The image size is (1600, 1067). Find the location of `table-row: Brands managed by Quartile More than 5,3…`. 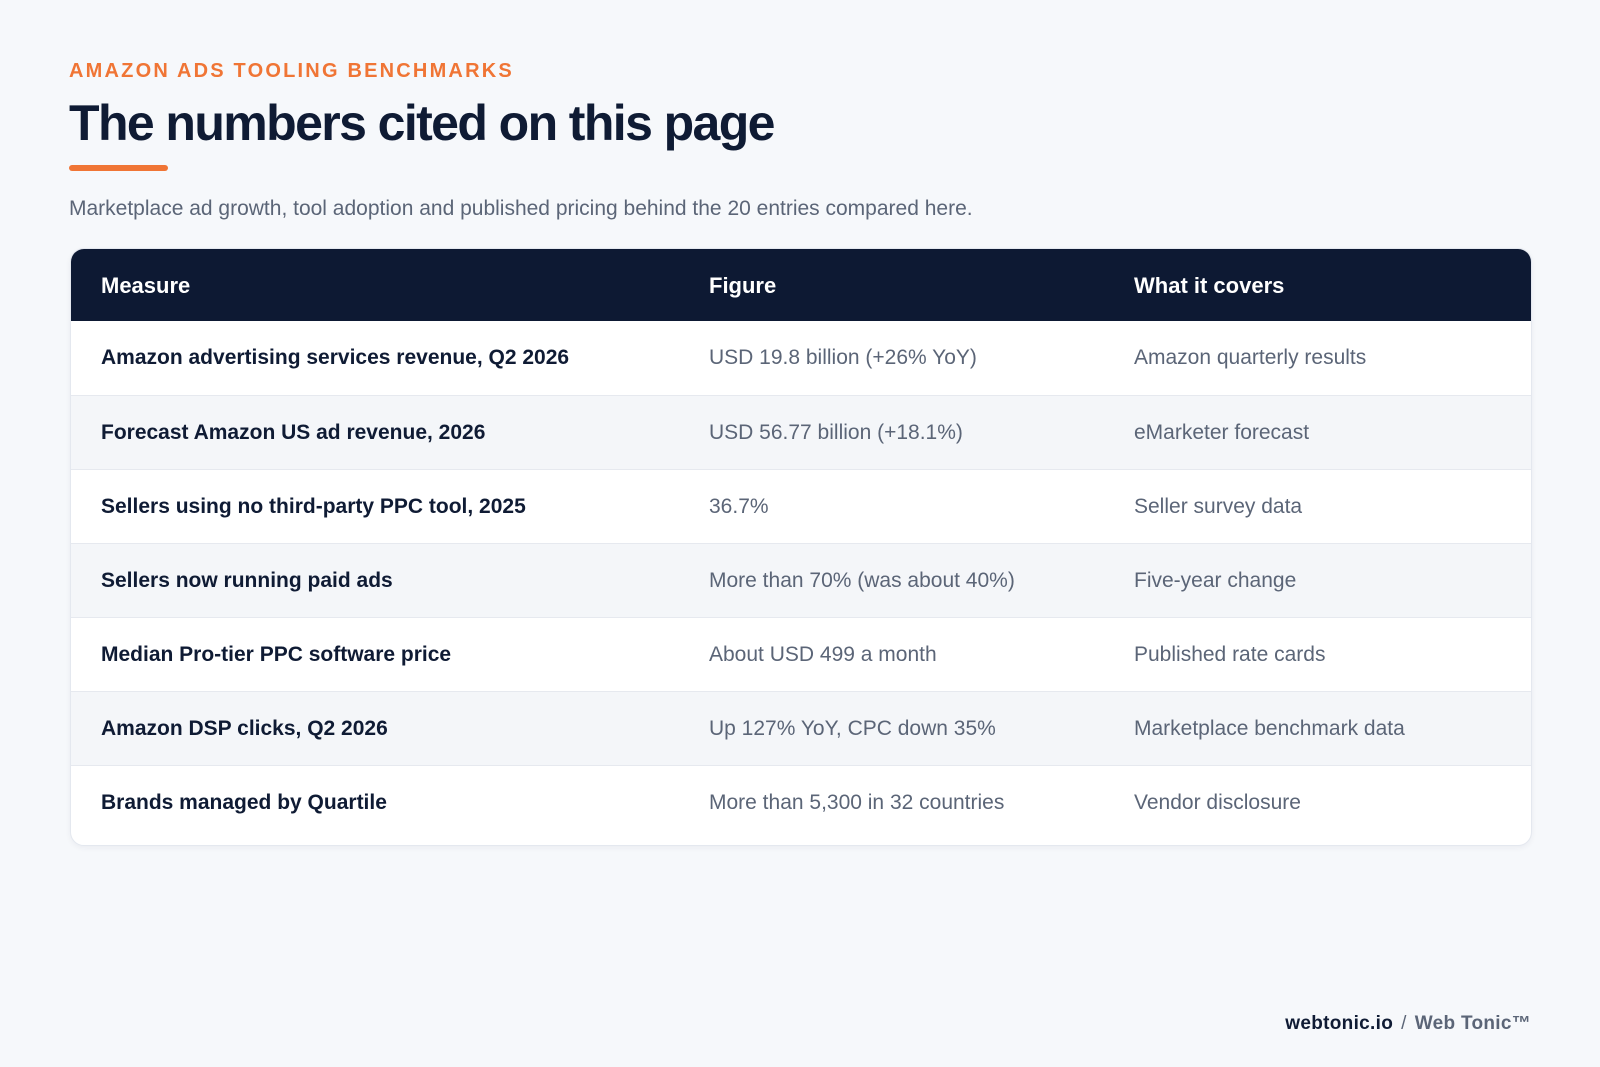

table-row: Brands managed by Quartile More than 5,3… is located at coordinates (801, 802).